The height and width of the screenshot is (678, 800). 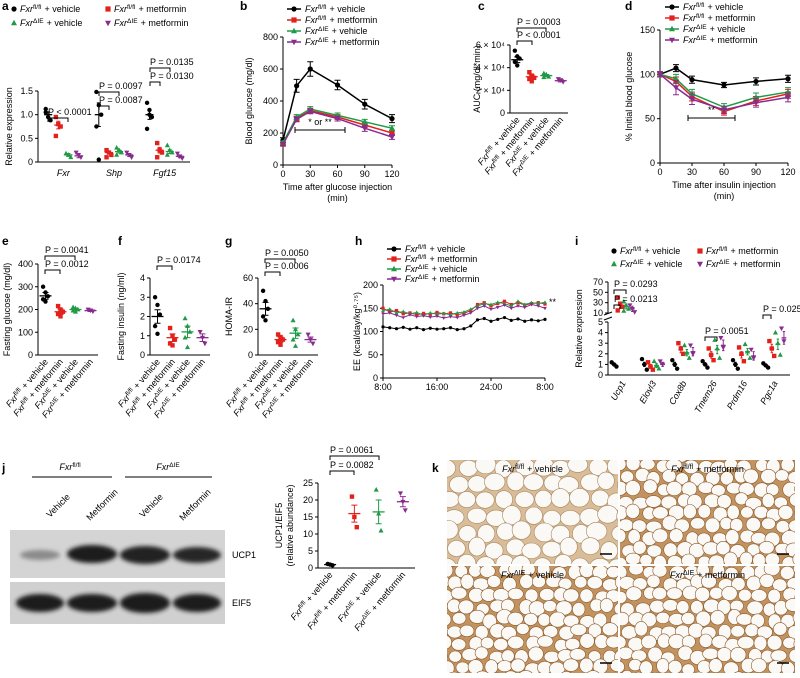 What do you see at coordinates (308, 500) in the screenshot?
I see `y-tick-label: 20` at bounding box center [308, 500].